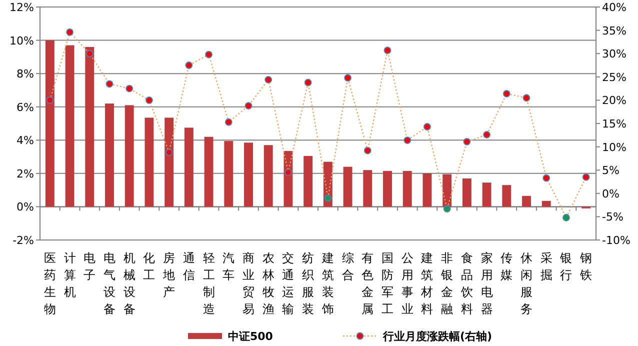 Image resolution: width=638 pixels, height=346 pixels. I want to click on x-tick-label: 交通运输, so click(288, 283).